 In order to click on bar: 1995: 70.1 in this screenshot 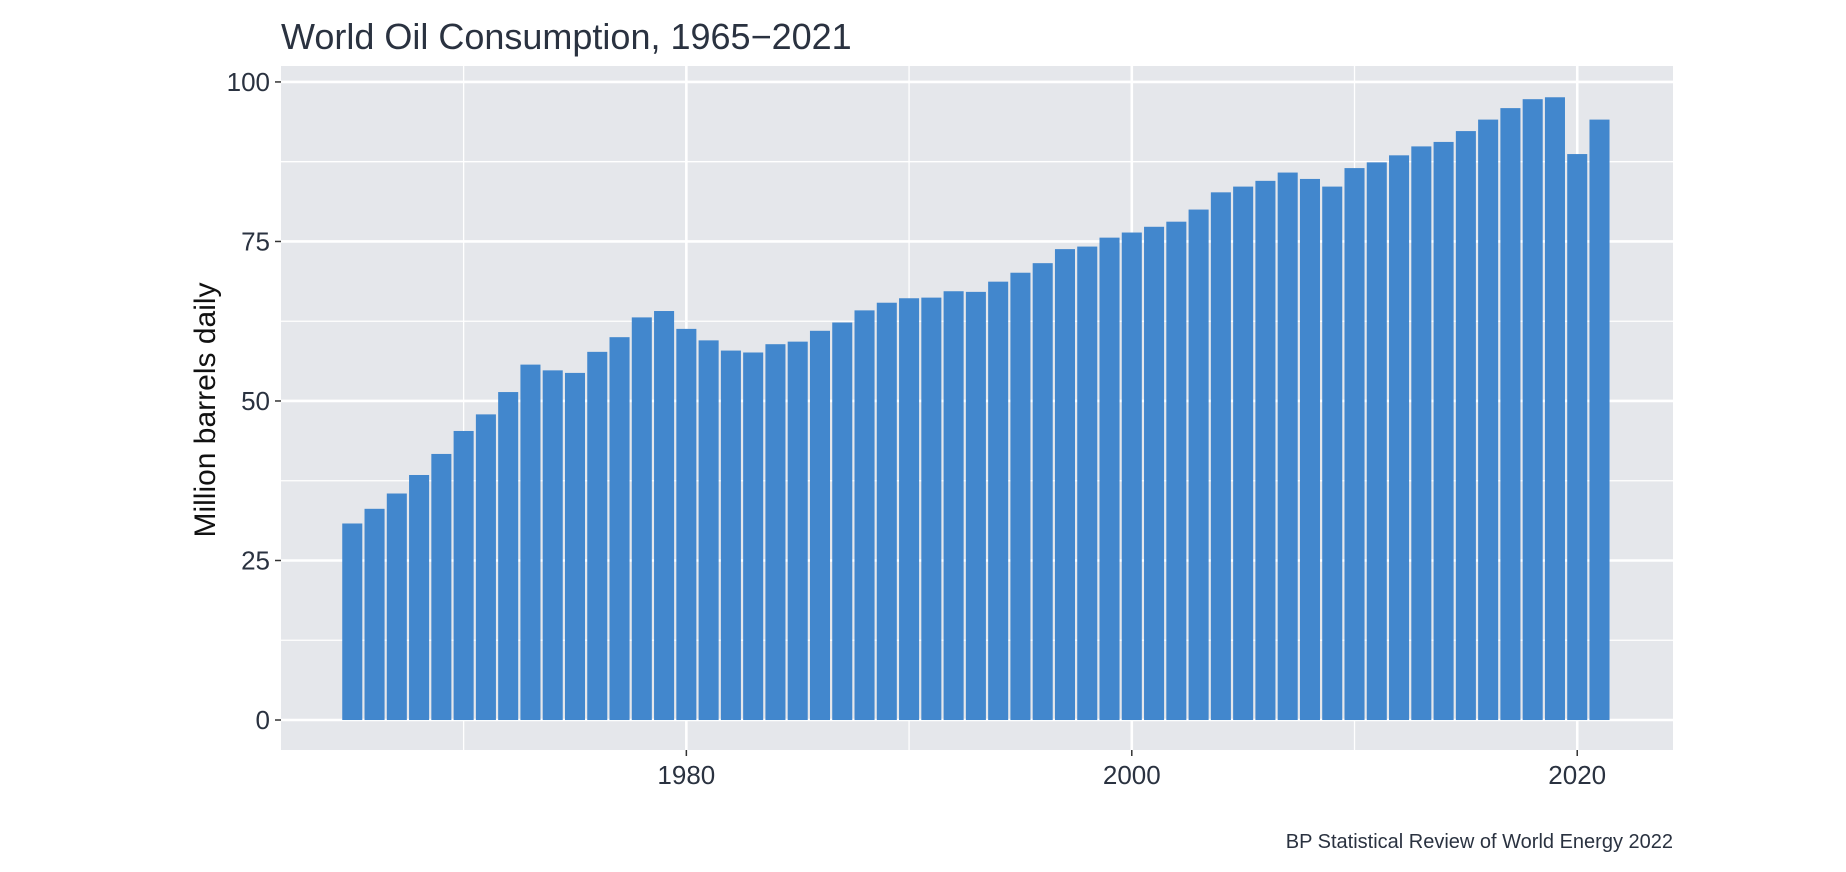, I will do `click(1020, 496)`.